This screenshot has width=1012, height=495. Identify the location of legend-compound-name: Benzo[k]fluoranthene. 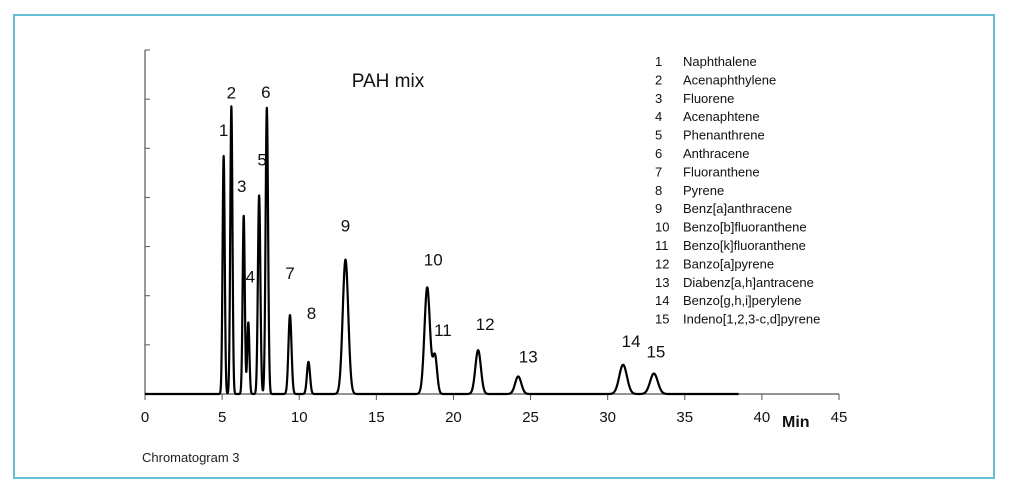
(744, 245).